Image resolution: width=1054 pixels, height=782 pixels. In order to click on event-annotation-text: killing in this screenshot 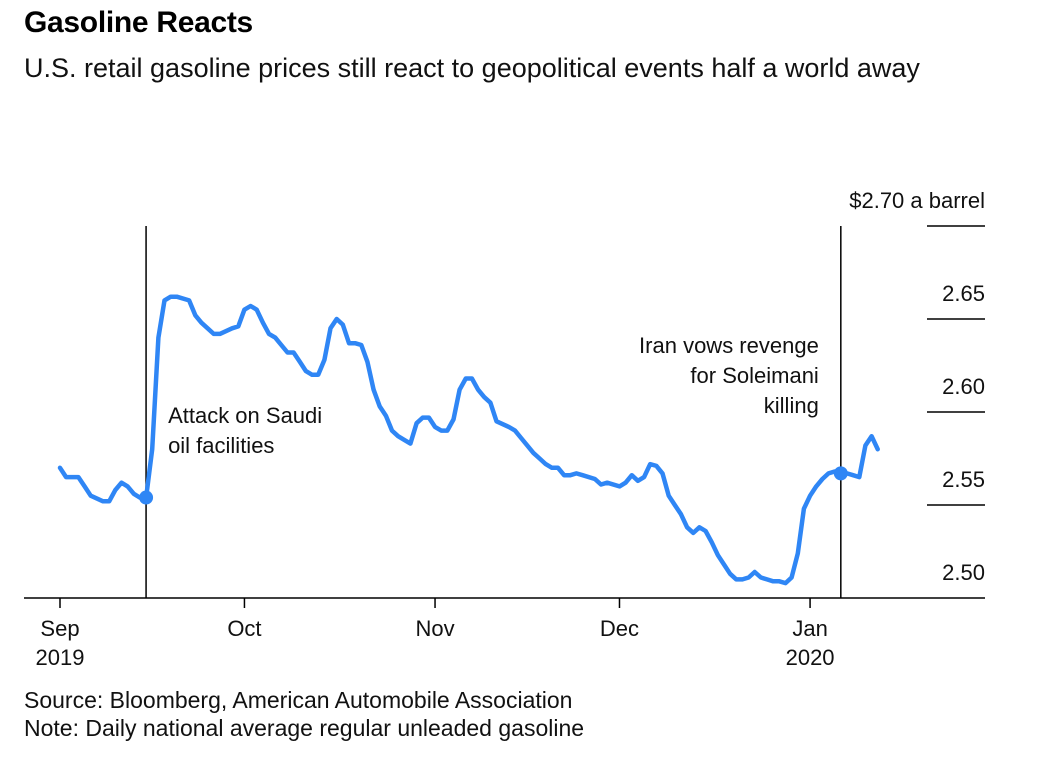, I will do `click(791, 405)`.